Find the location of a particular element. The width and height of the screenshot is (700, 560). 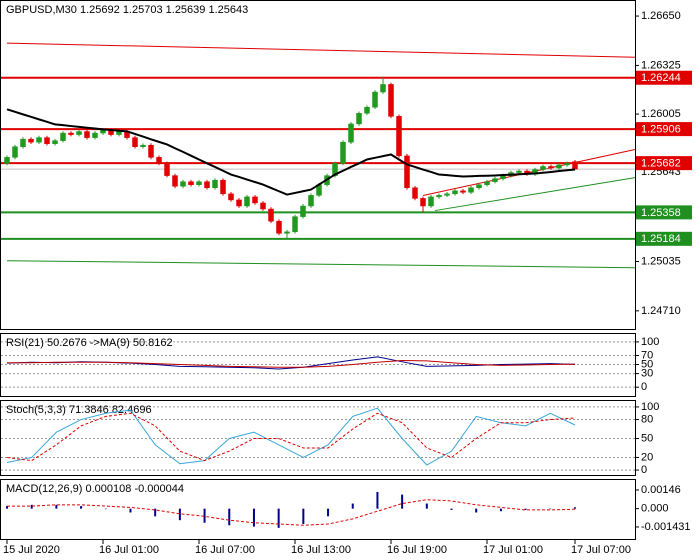

panel-header: RSI(21) 50.2676 ->MA(9) 50.8162 is located at coordinates (89, 343).